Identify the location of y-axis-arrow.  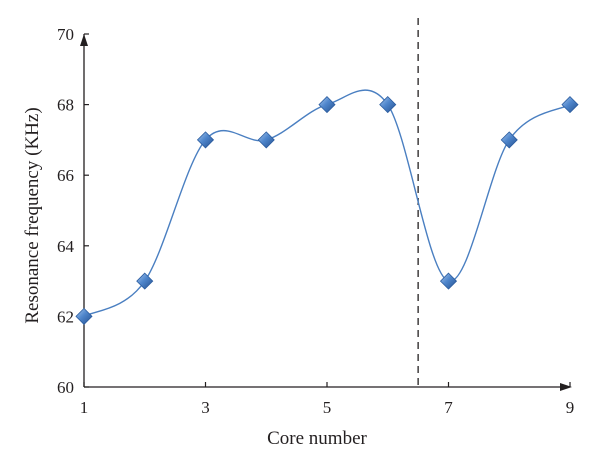
(84, 40).